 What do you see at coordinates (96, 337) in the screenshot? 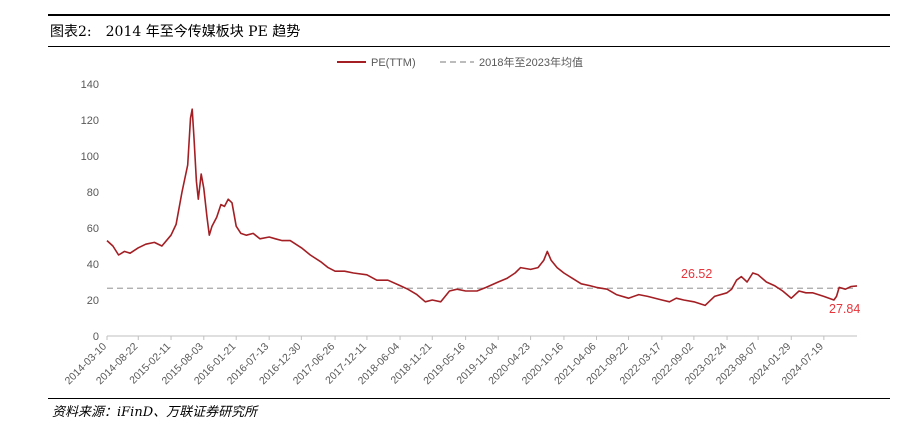
I see `y-tick-label: 0` at bounding box center [96, 337].